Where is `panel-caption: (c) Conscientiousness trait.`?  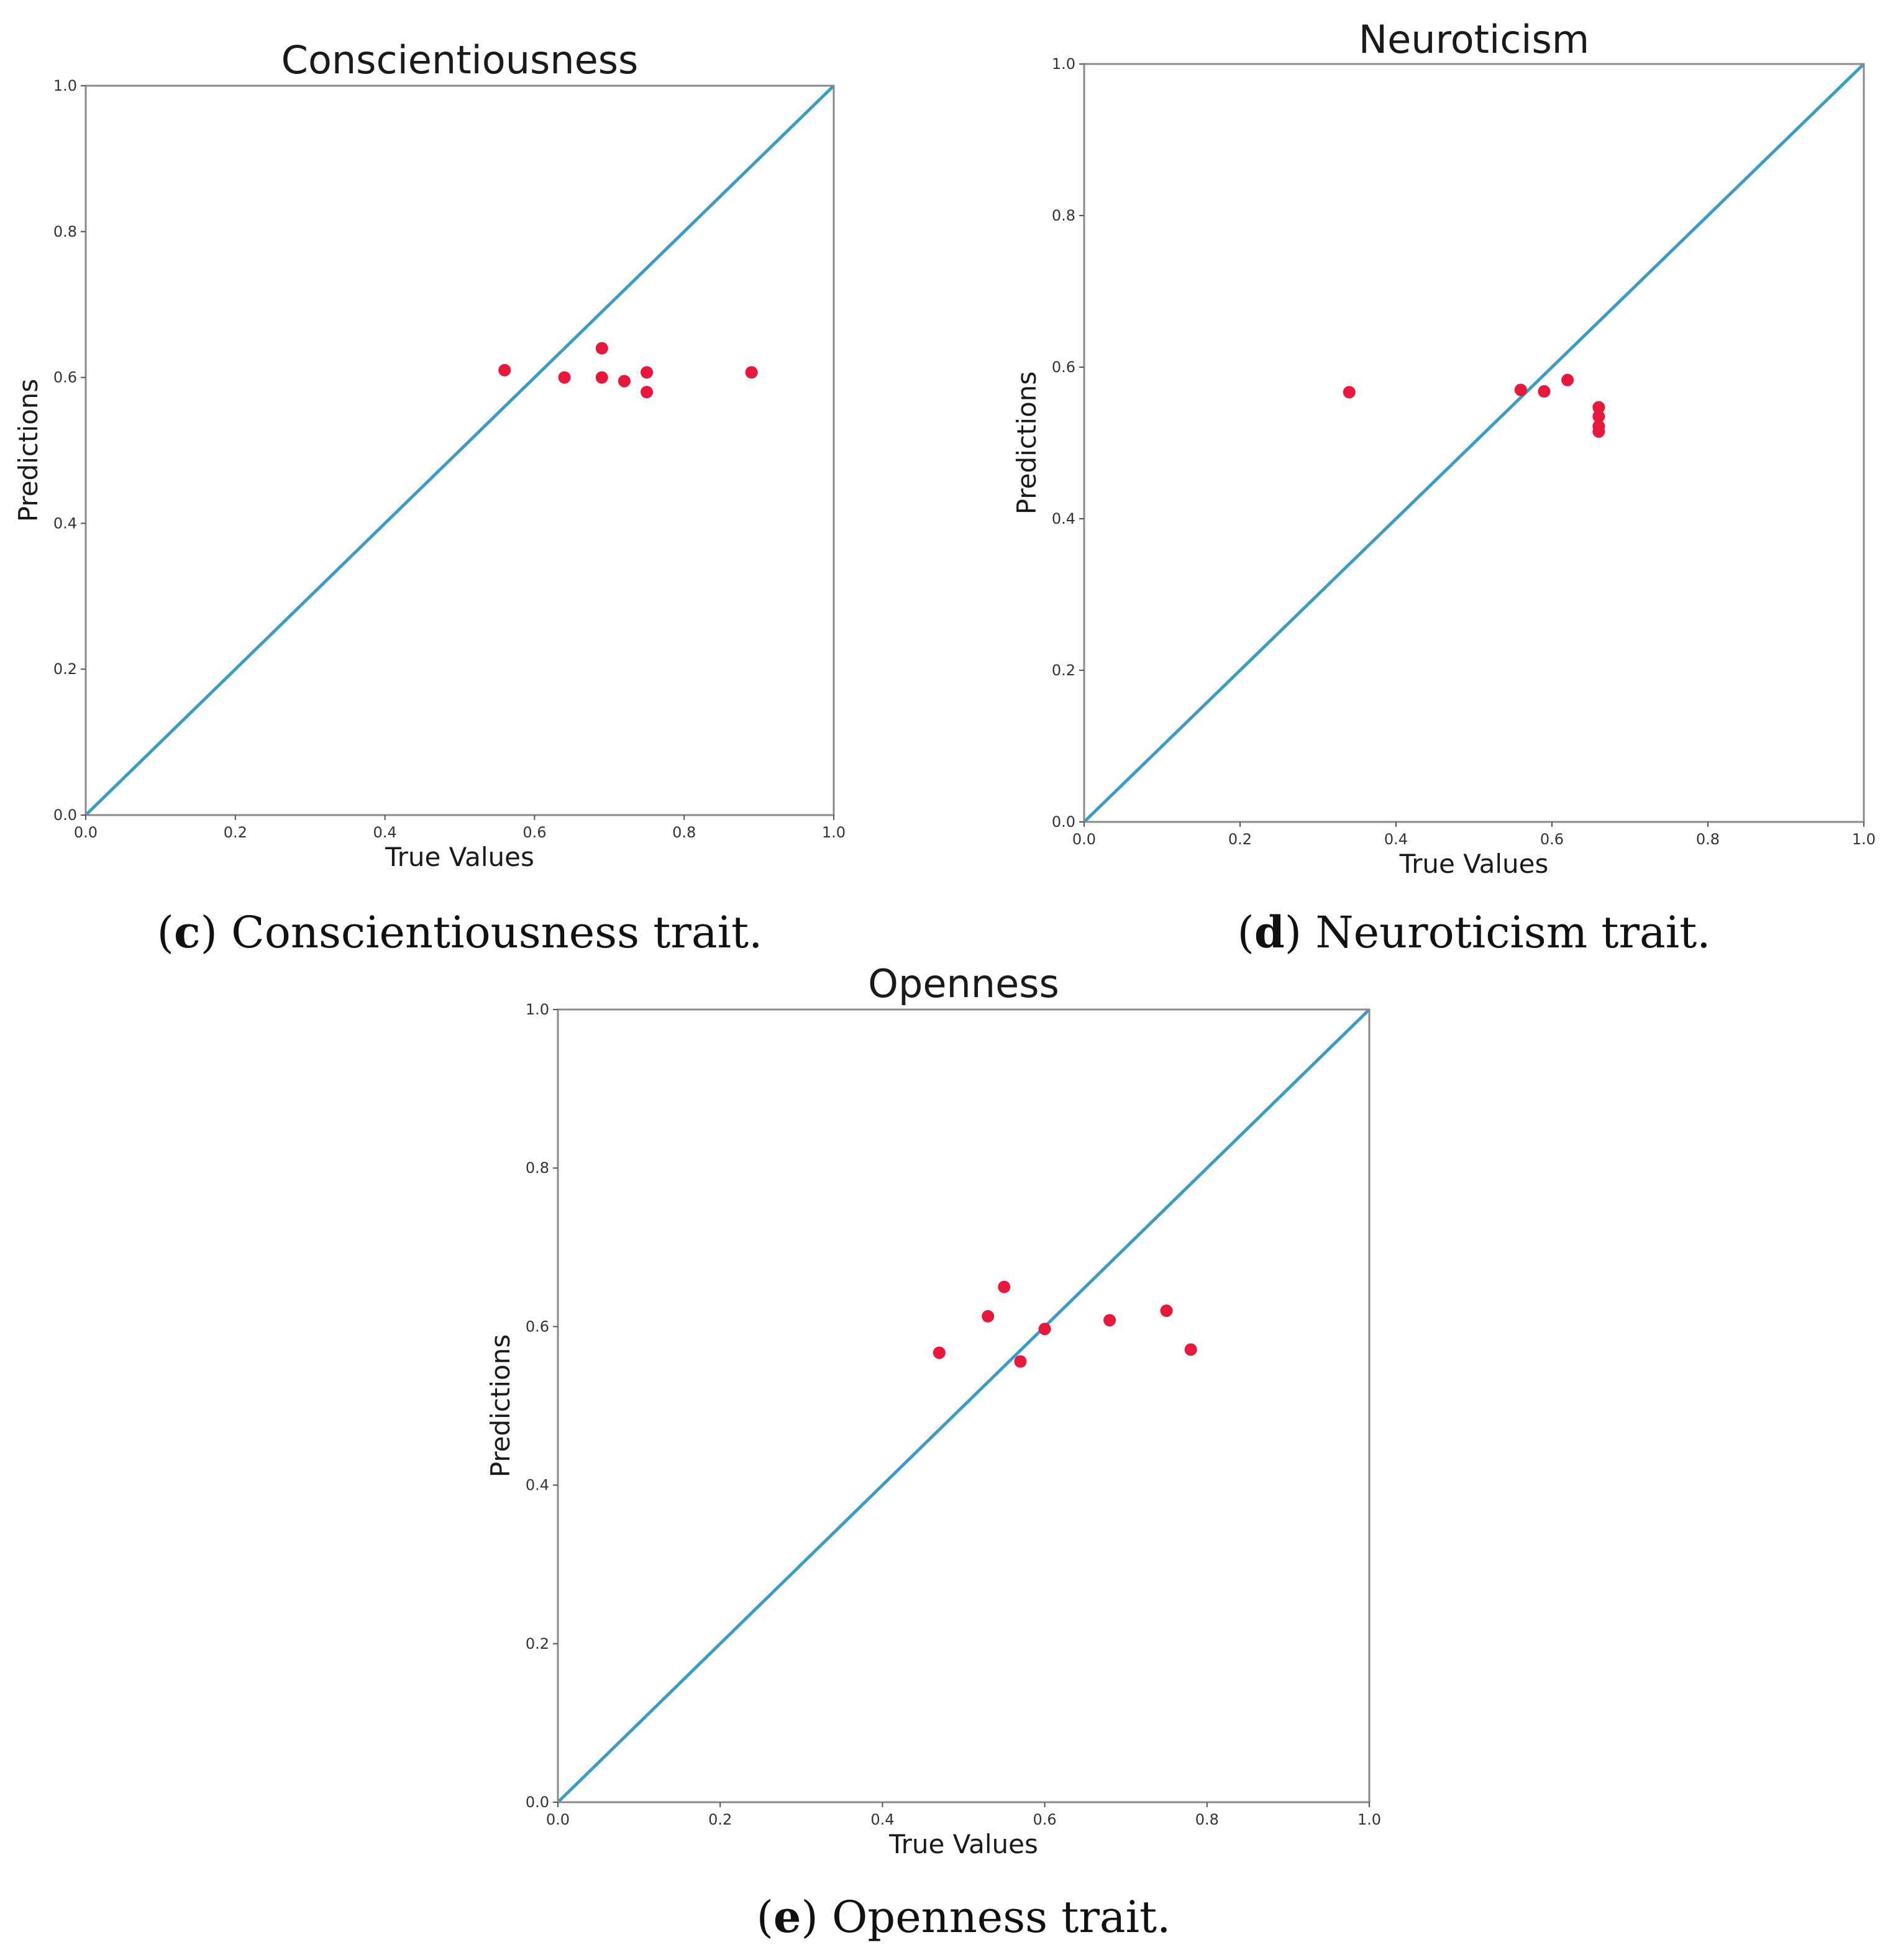 panel-caption: (c) Conscientiousness trait. is located at coordinates (460, 932).